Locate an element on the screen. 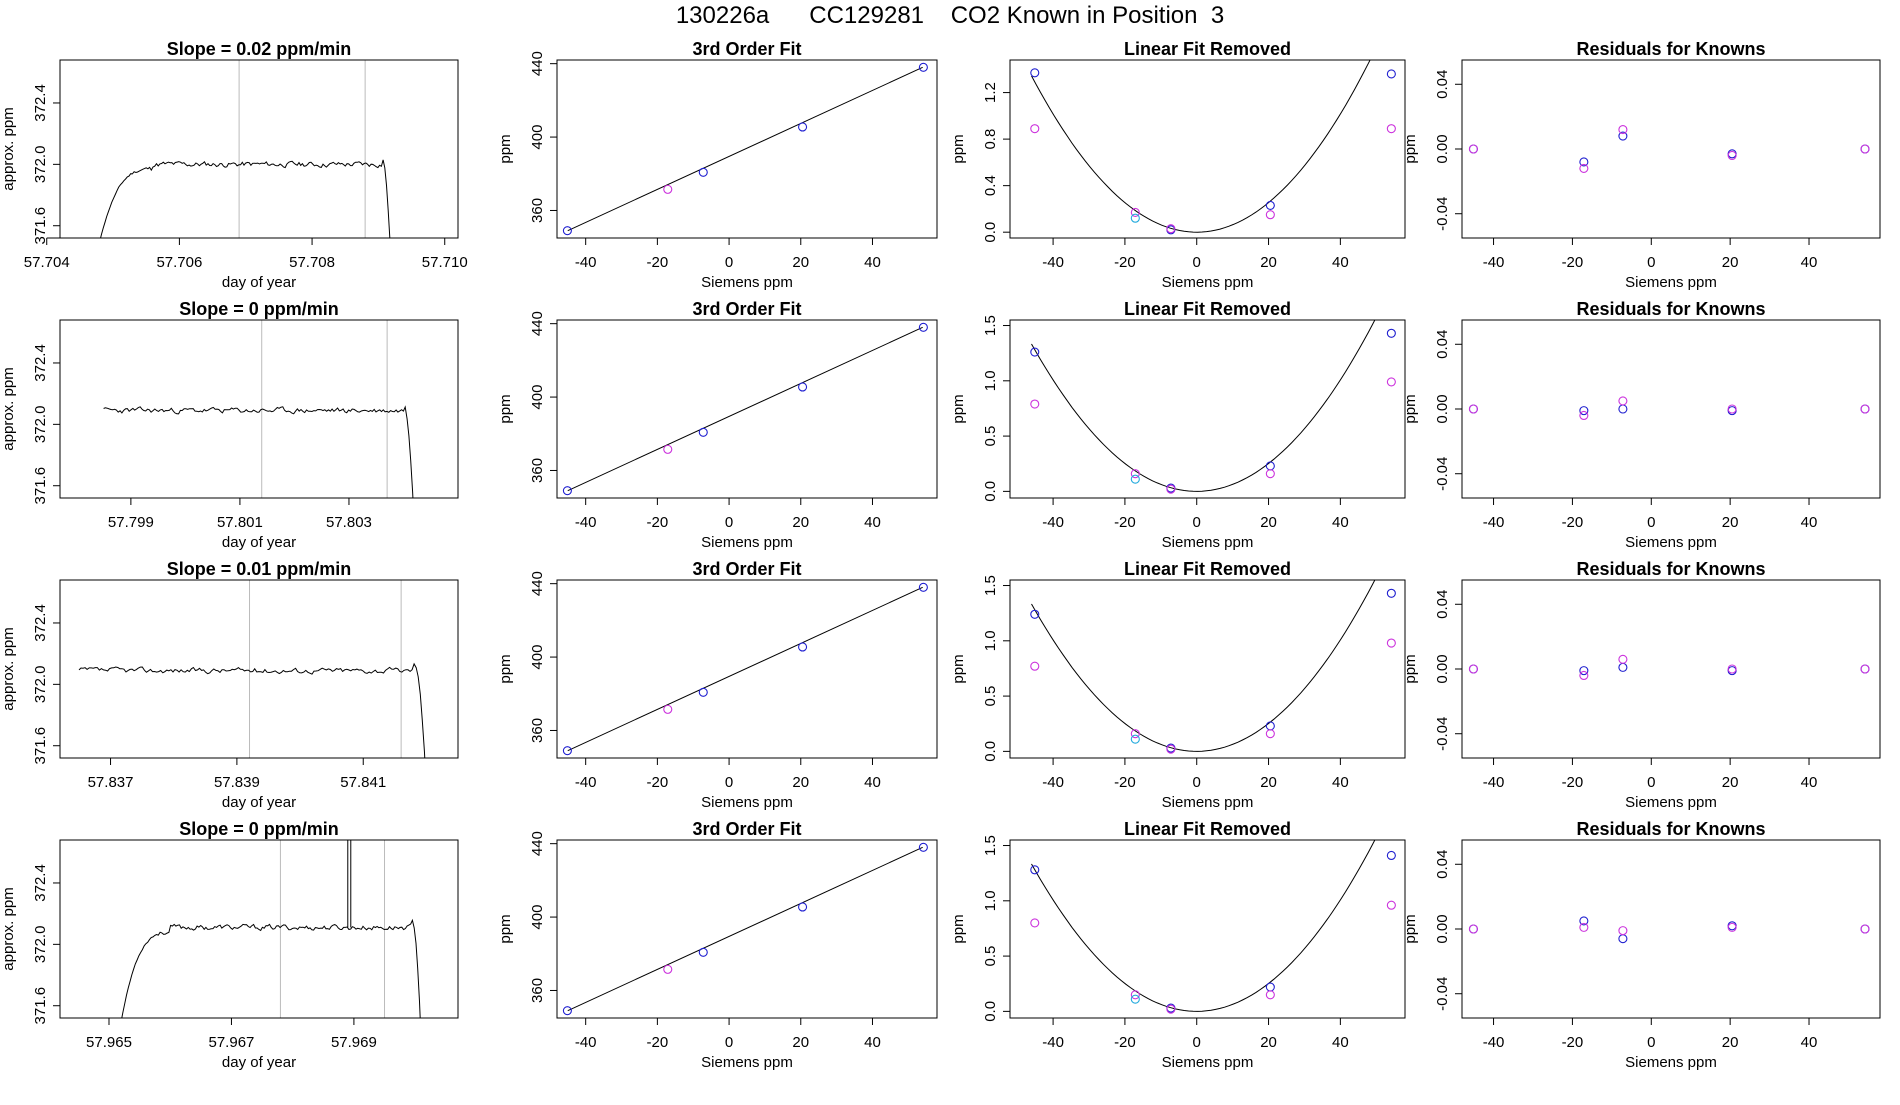 Image resolution: width=1900 pixels, height=1105 pixels. y-tick-label: 1.0 is located at coordinates (990, 640).